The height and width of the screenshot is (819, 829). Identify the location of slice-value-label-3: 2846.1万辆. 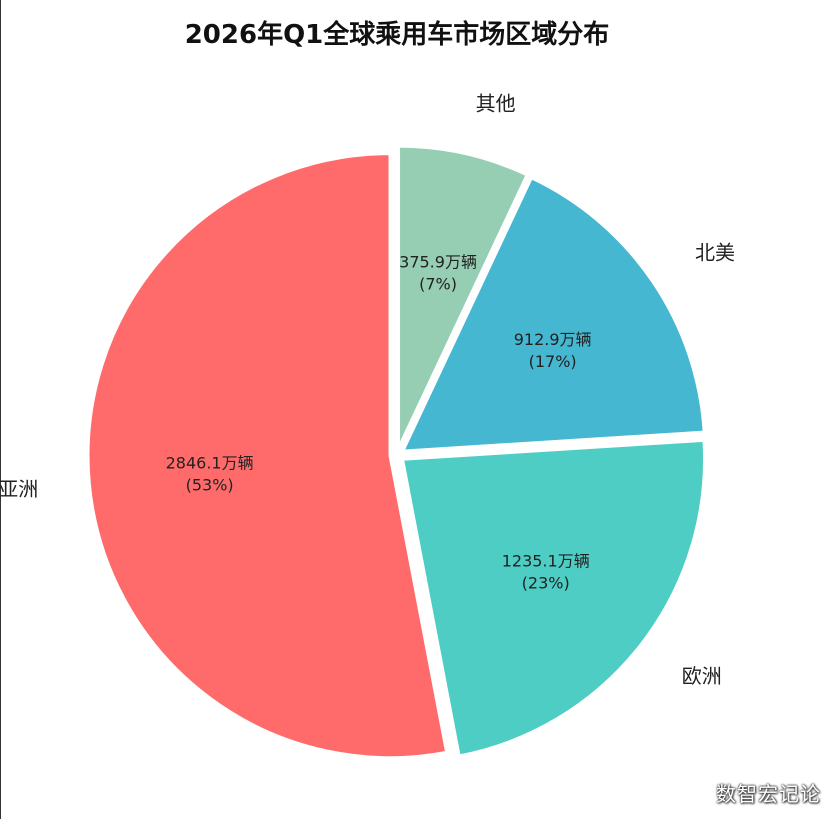
(210, 463).